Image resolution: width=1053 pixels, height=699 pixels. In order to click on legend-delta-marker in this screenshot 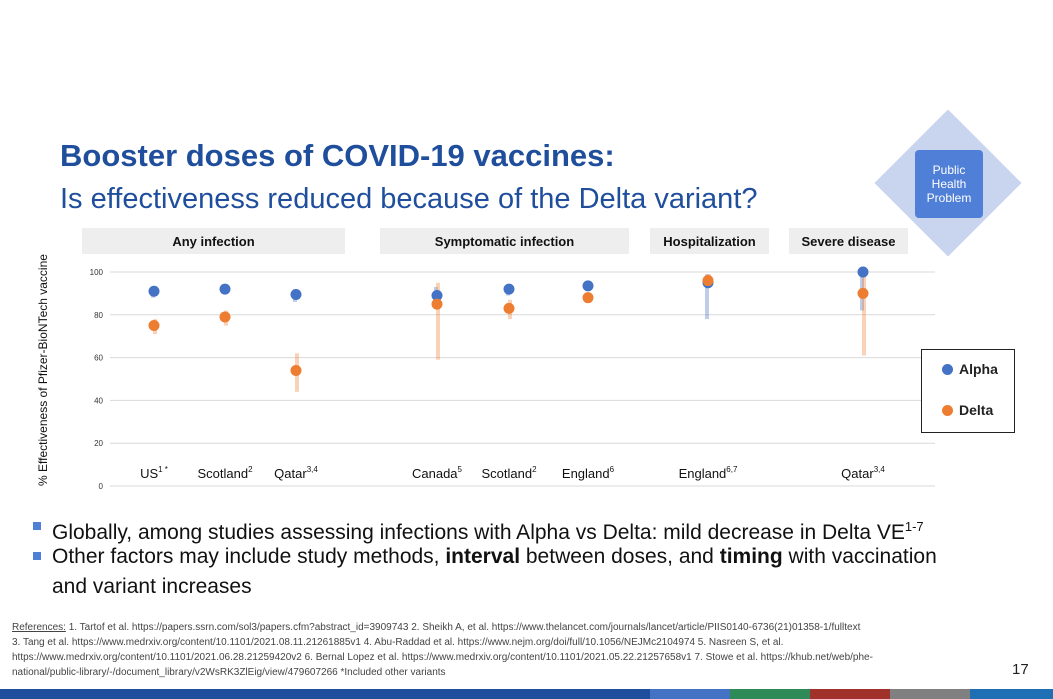, I will do `click(947, 410)`.